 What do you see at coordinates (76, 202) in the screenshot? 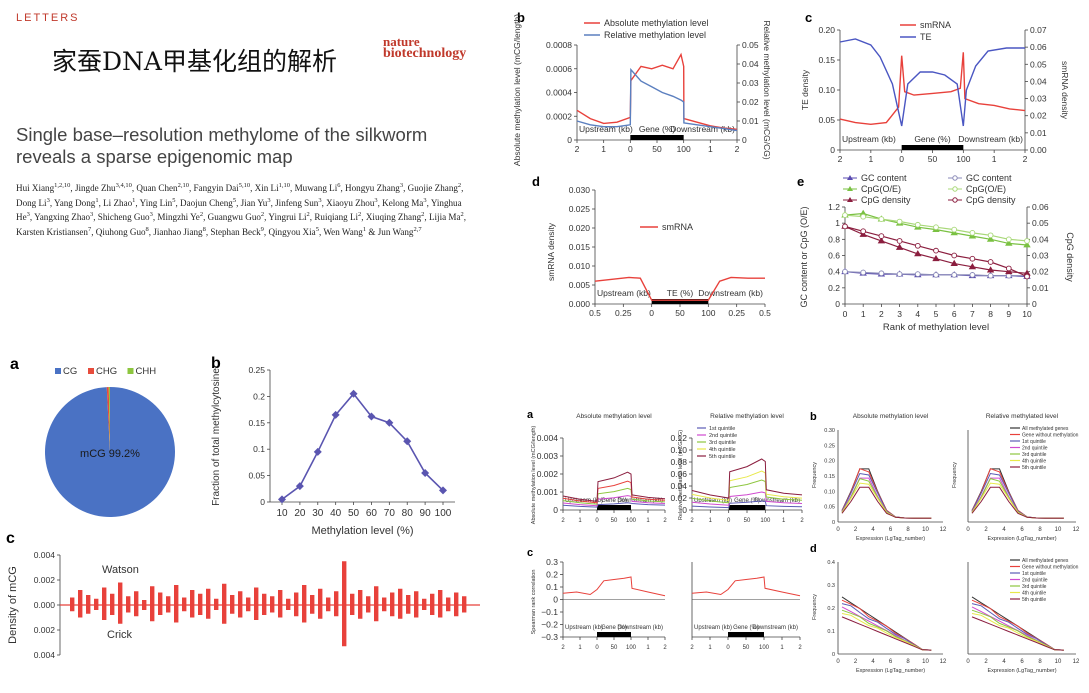
I see `author: Yang Dong1` at bounding box center [76, 202].